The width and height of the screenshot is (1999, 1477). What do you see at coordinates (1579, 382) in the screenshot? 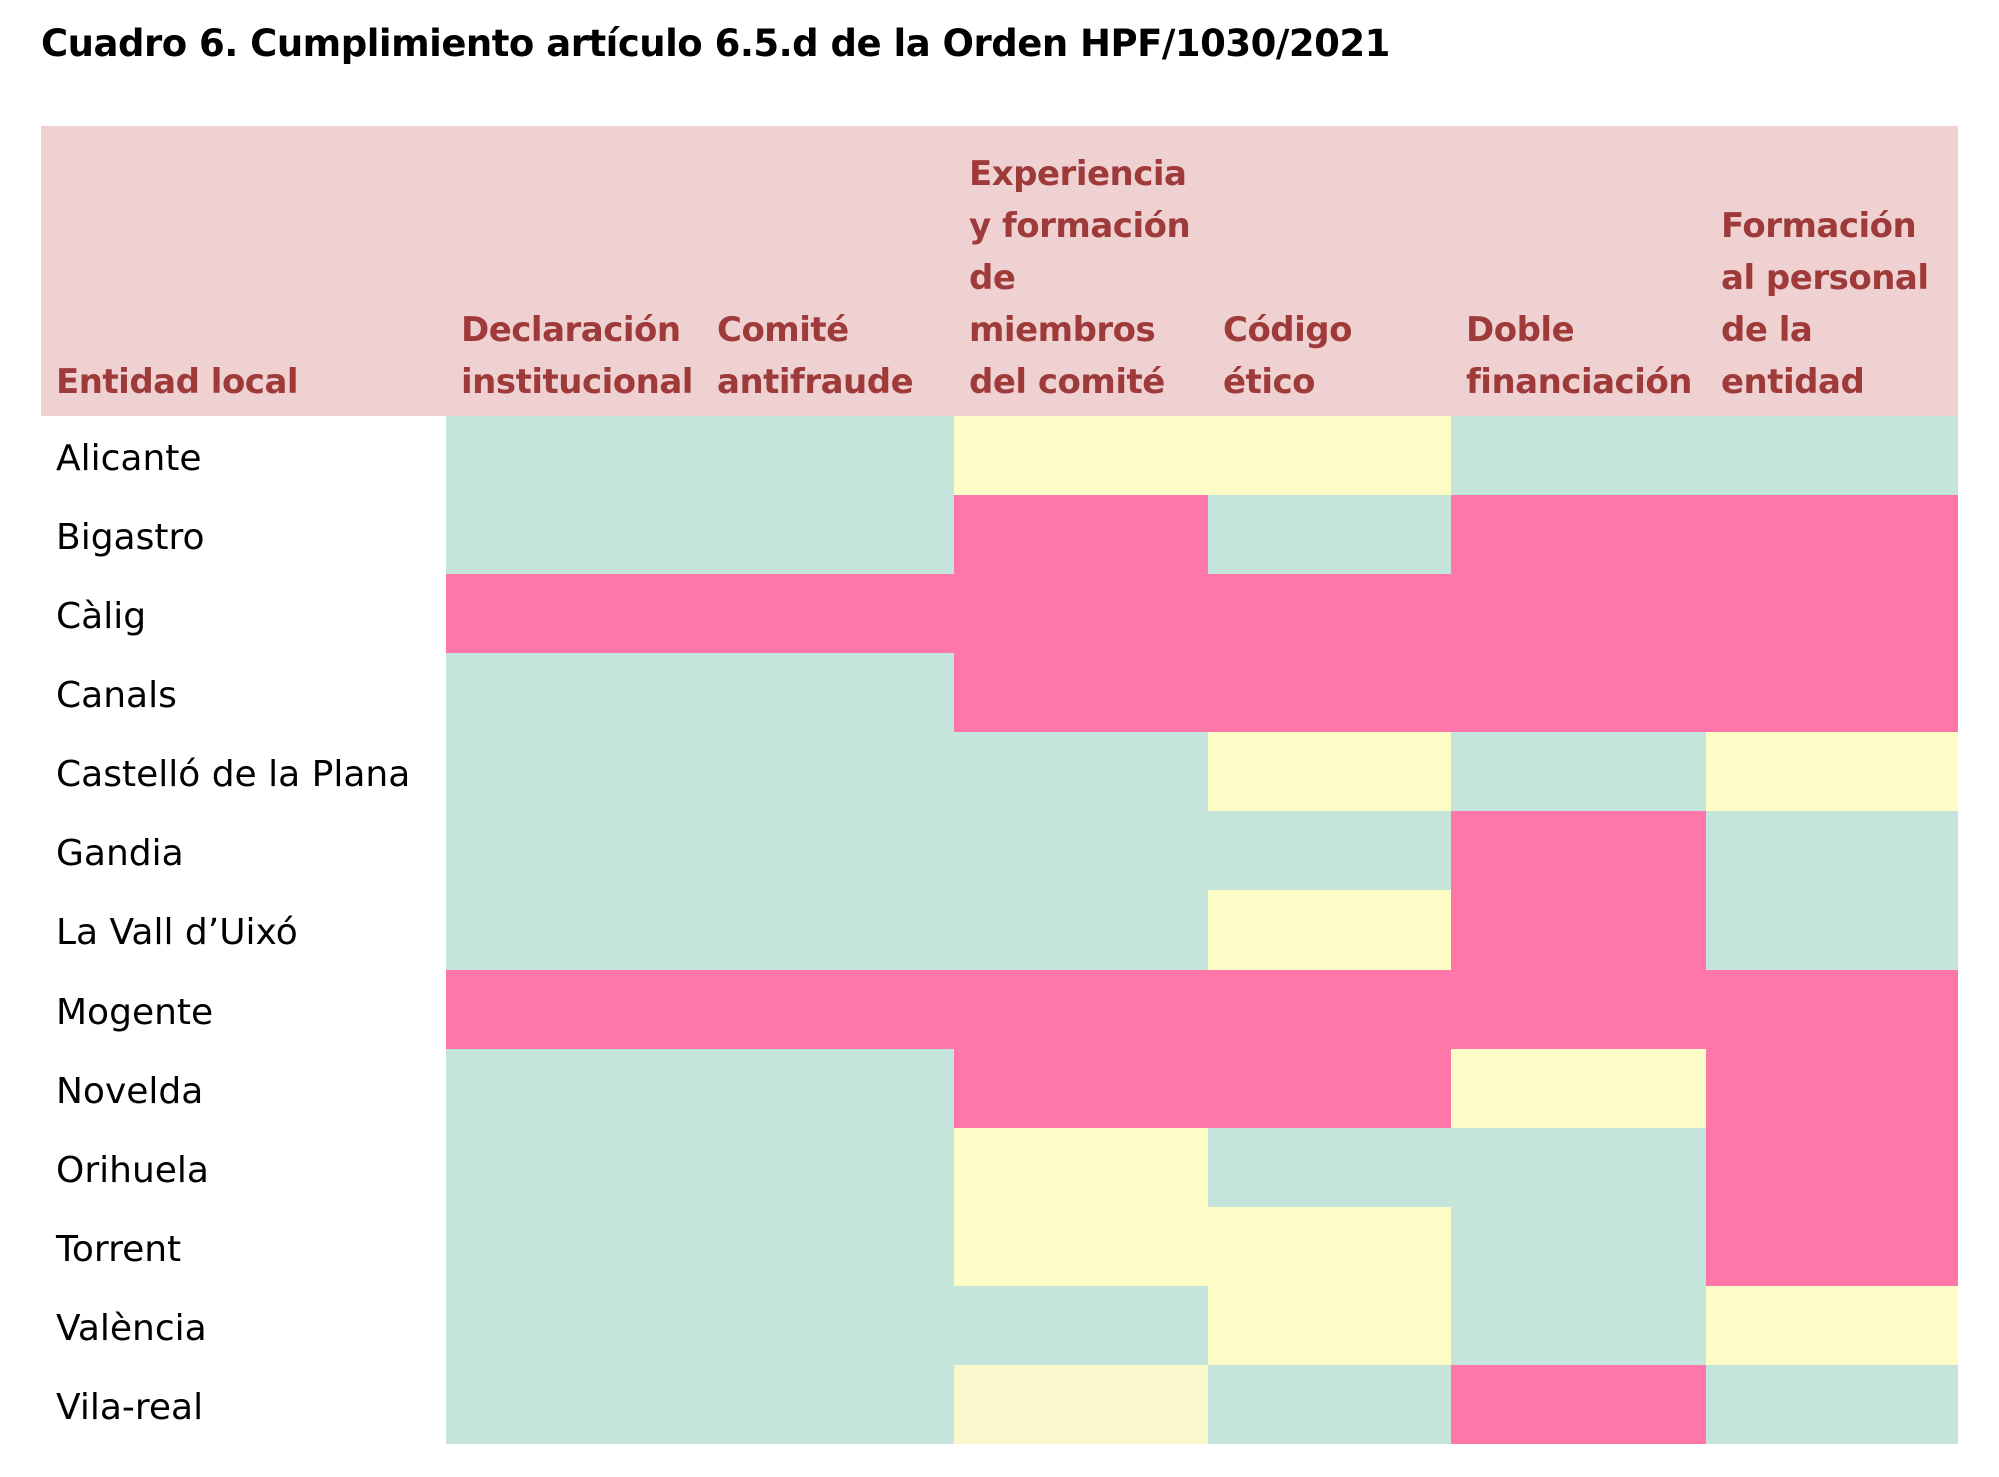
I see `header-line: financiación` at bounding box center [1579, 382].